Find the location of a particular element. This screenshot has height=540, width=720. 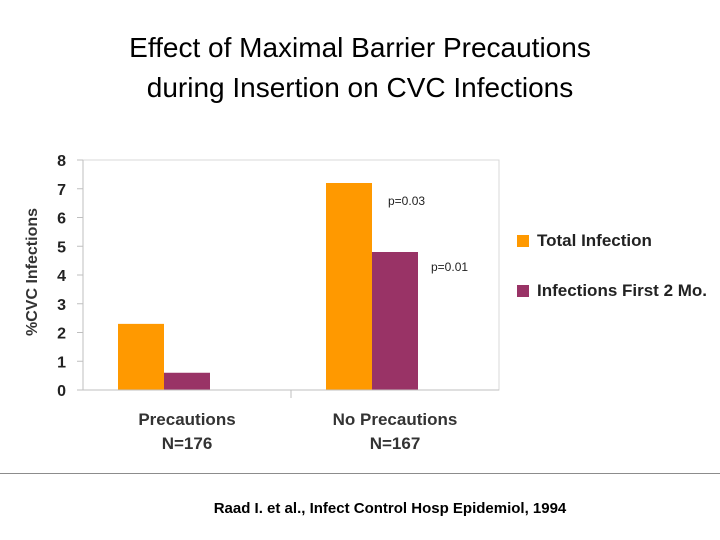

legend-swatch-total is located at coordinates (523, 241).